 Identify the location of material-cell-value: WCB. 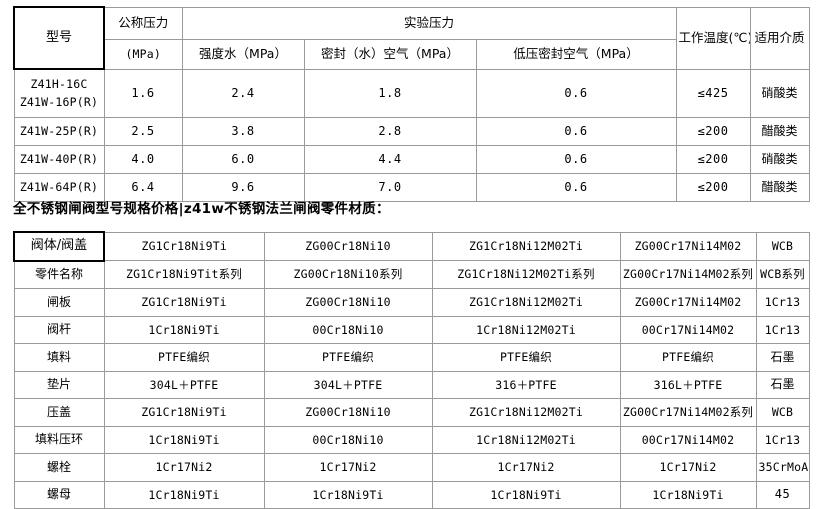
(782, 412).